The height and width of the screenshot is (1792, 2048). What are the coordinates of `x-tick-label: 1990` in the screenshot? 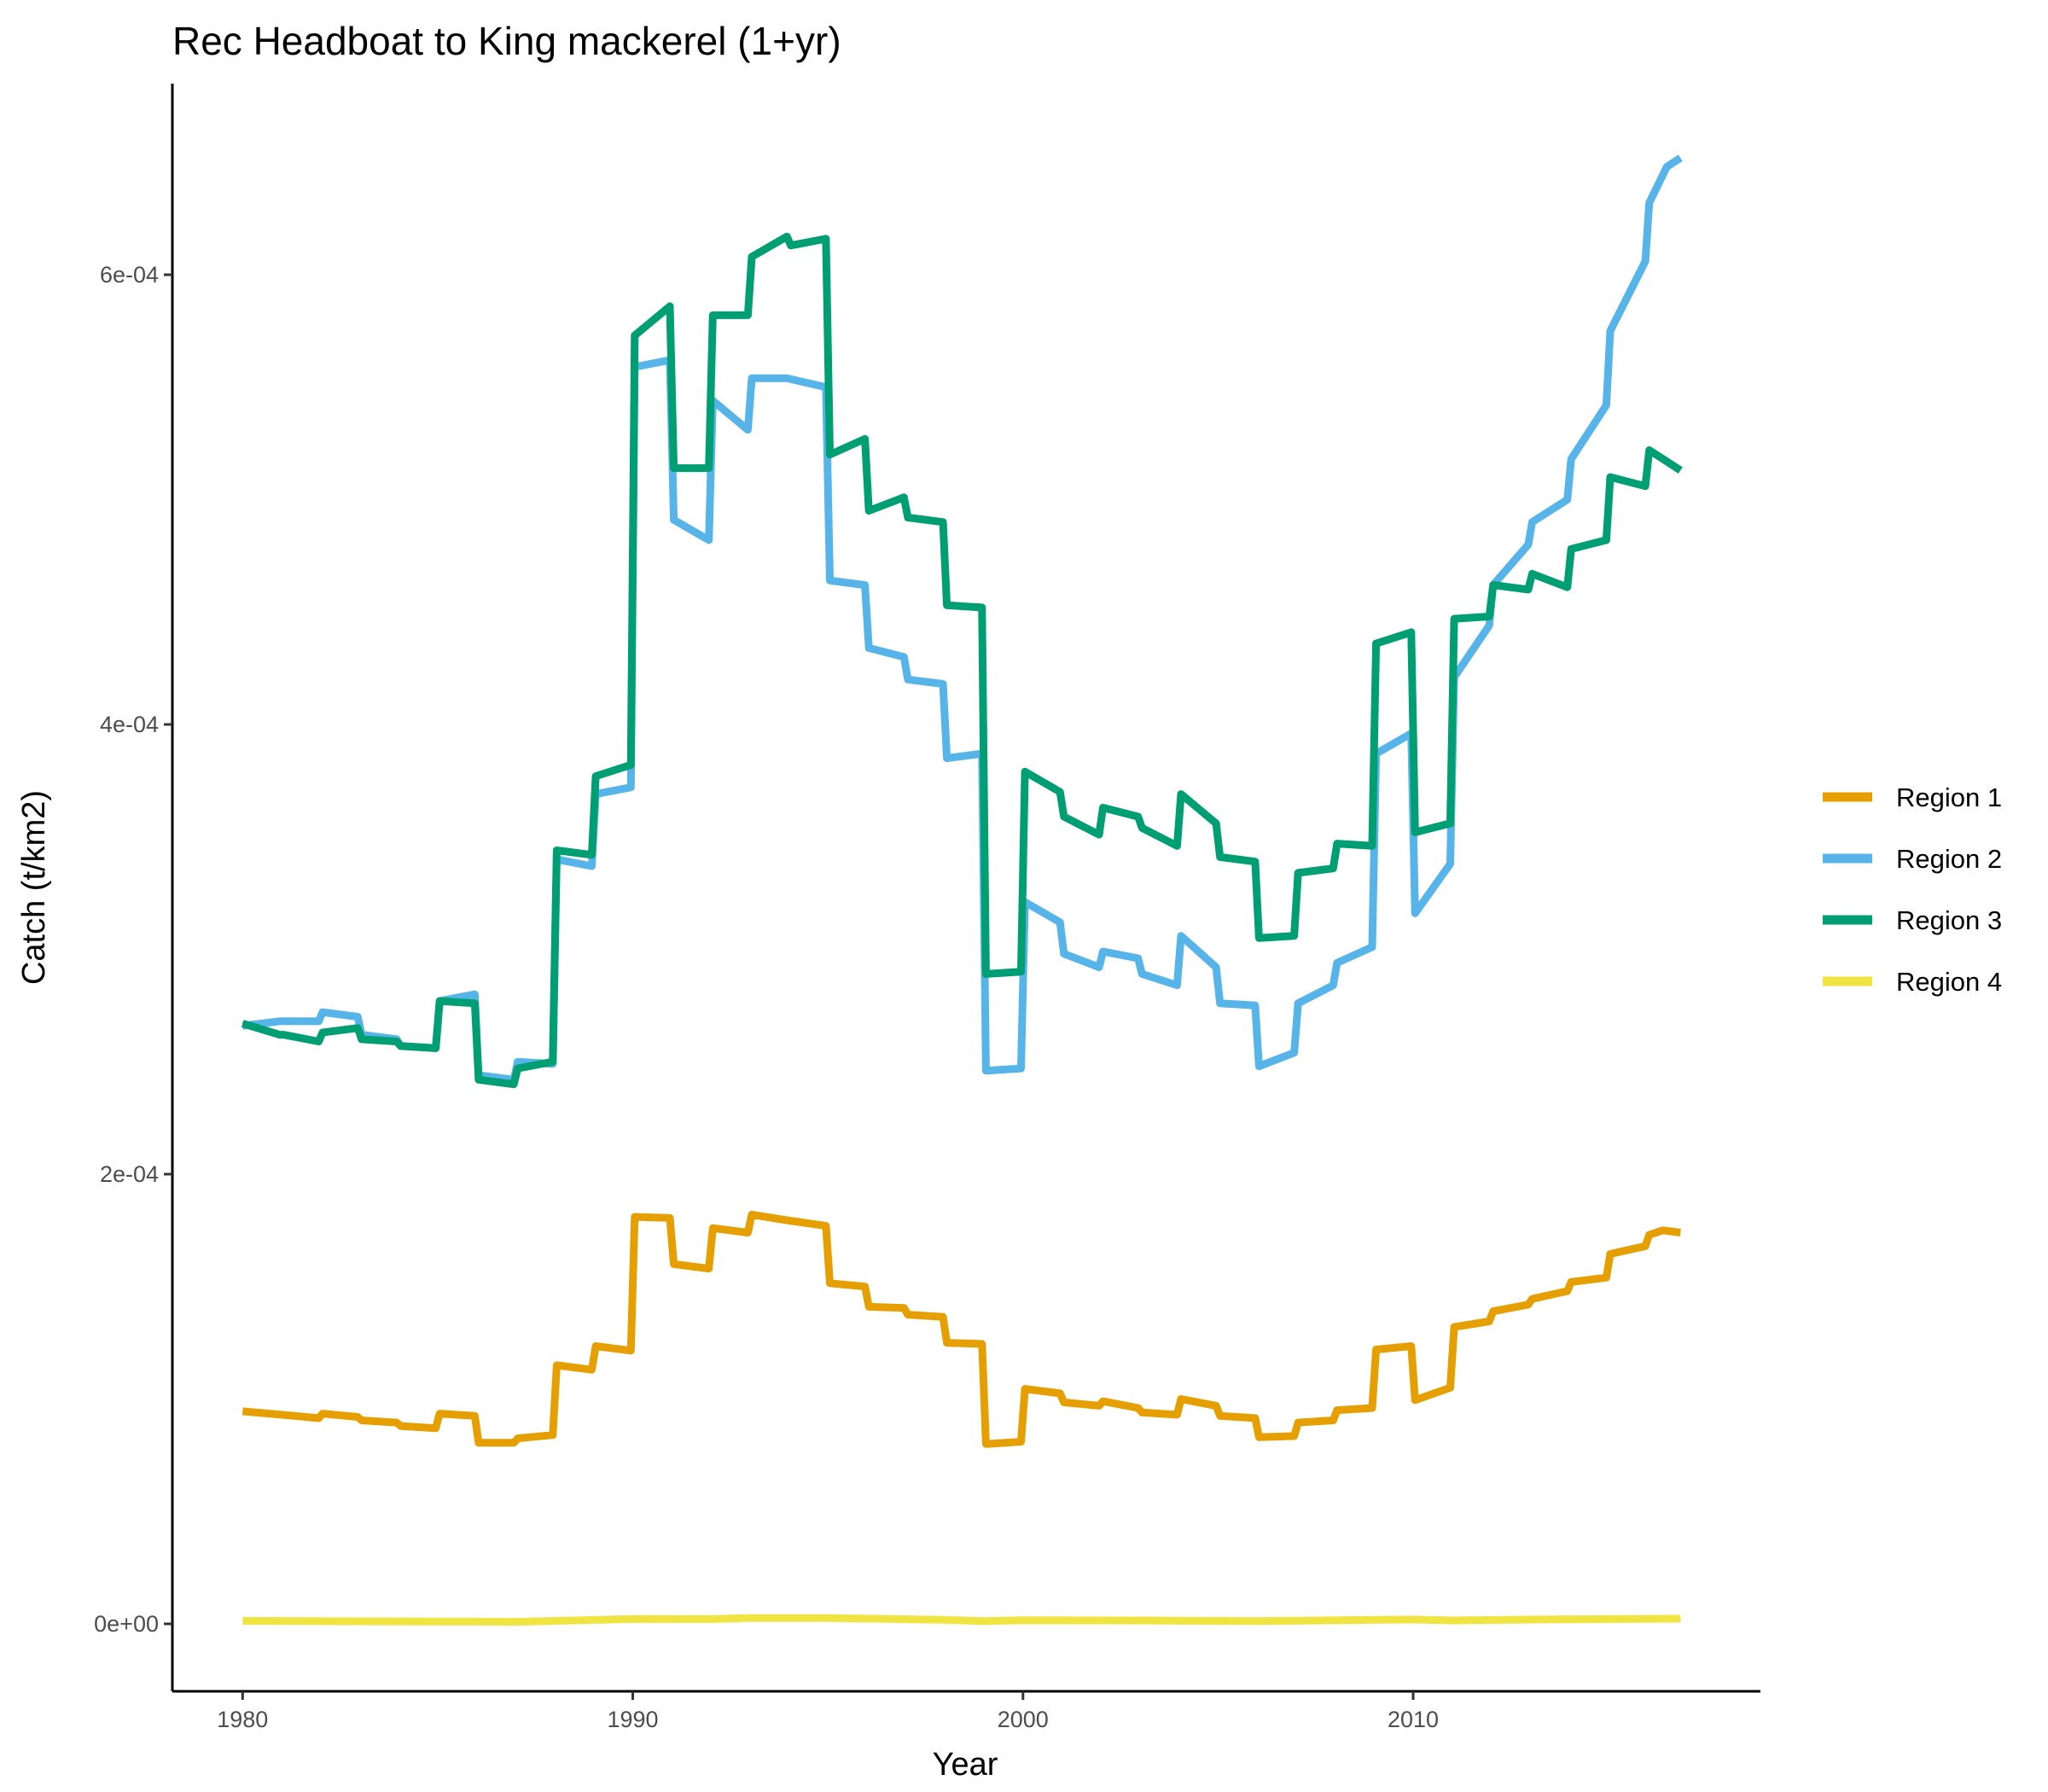 It's located at (633, 1719).